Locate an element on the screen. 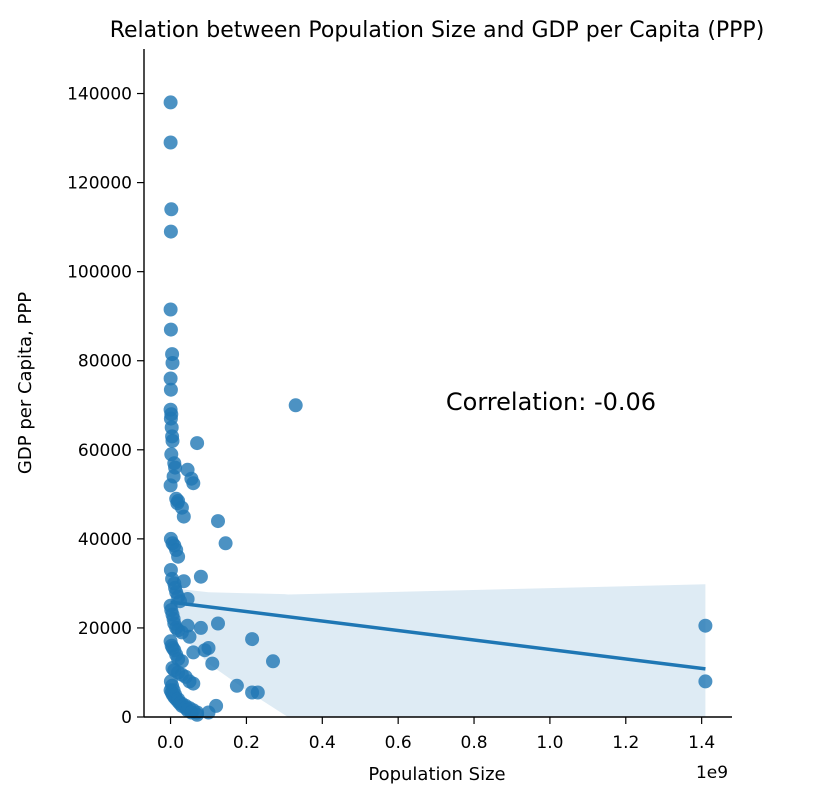 The height and width of the screenshot is (804, 839). y-tick-label: 60000 is located at coordinates (105, 451).